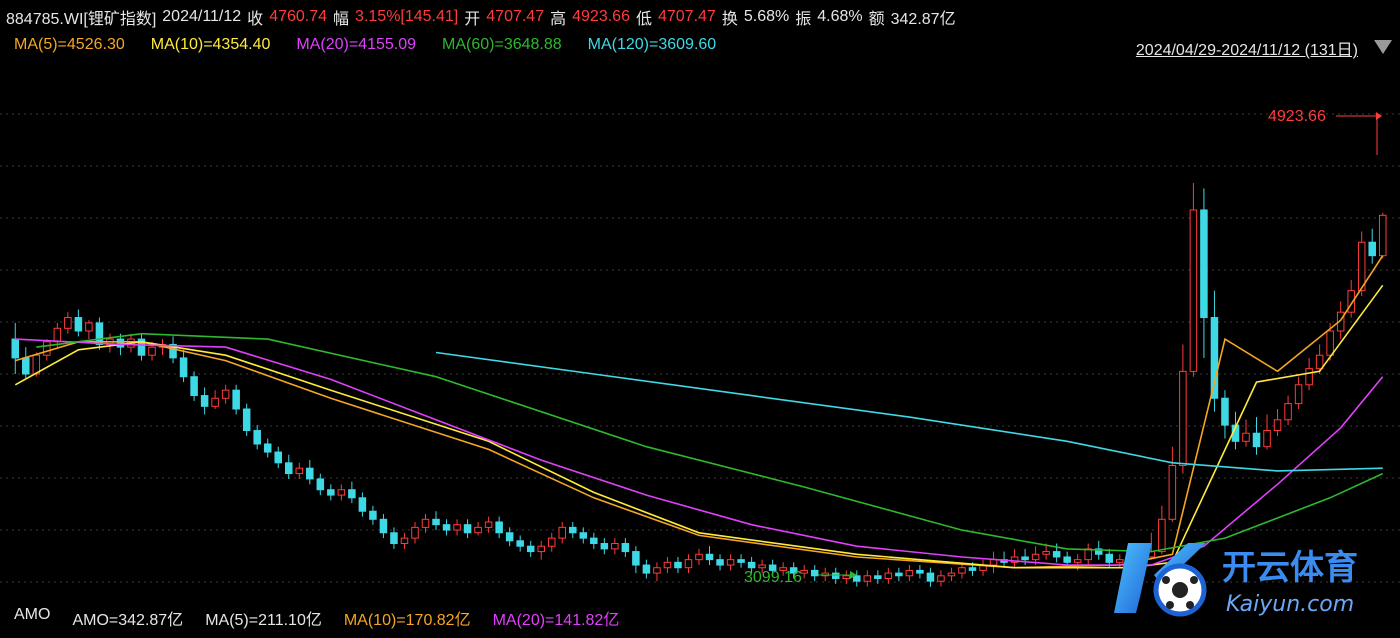 The width and height of the screenshot is (1400, 638). What do you see at coordinates (81, 19) in the screenshot?
I see `index-code: 884785.WI[锂矿指数]` at bounding box center [81, 19].